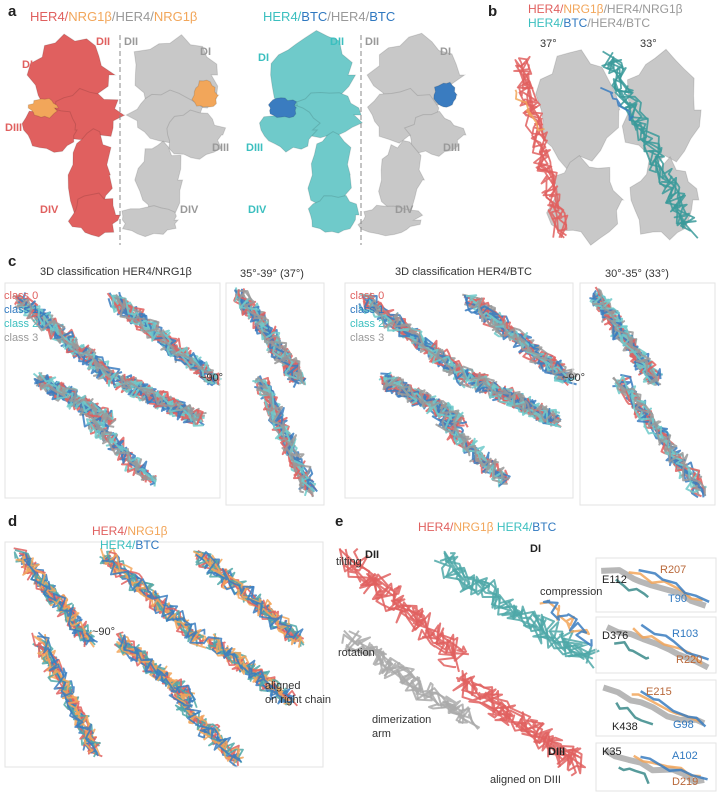  I want to click on residue: R207, so click(673, 570).